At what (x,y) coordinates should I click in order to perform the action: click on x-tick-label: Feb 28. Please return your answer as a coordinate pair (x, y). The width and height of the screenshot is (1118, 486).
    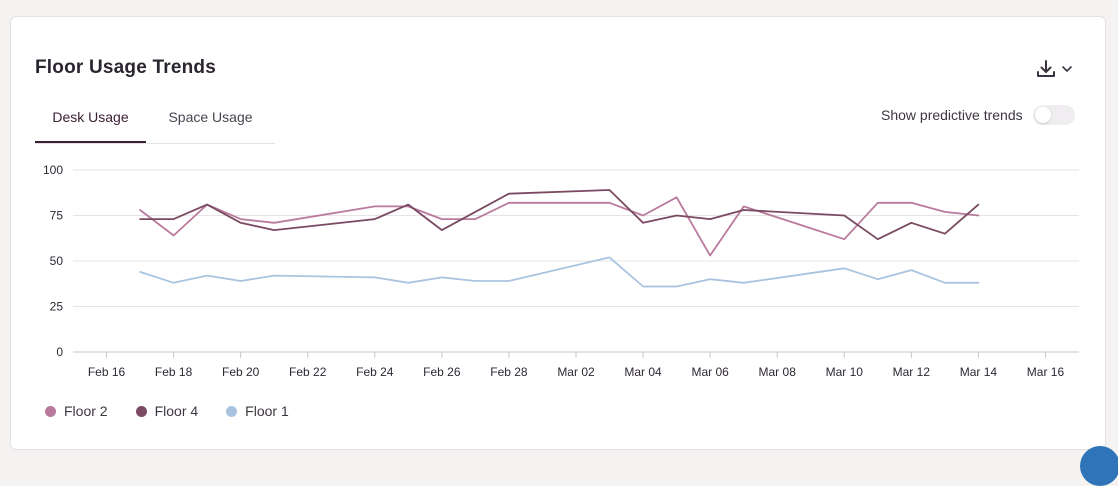
    Looking at the image, I should click on (509, 372).